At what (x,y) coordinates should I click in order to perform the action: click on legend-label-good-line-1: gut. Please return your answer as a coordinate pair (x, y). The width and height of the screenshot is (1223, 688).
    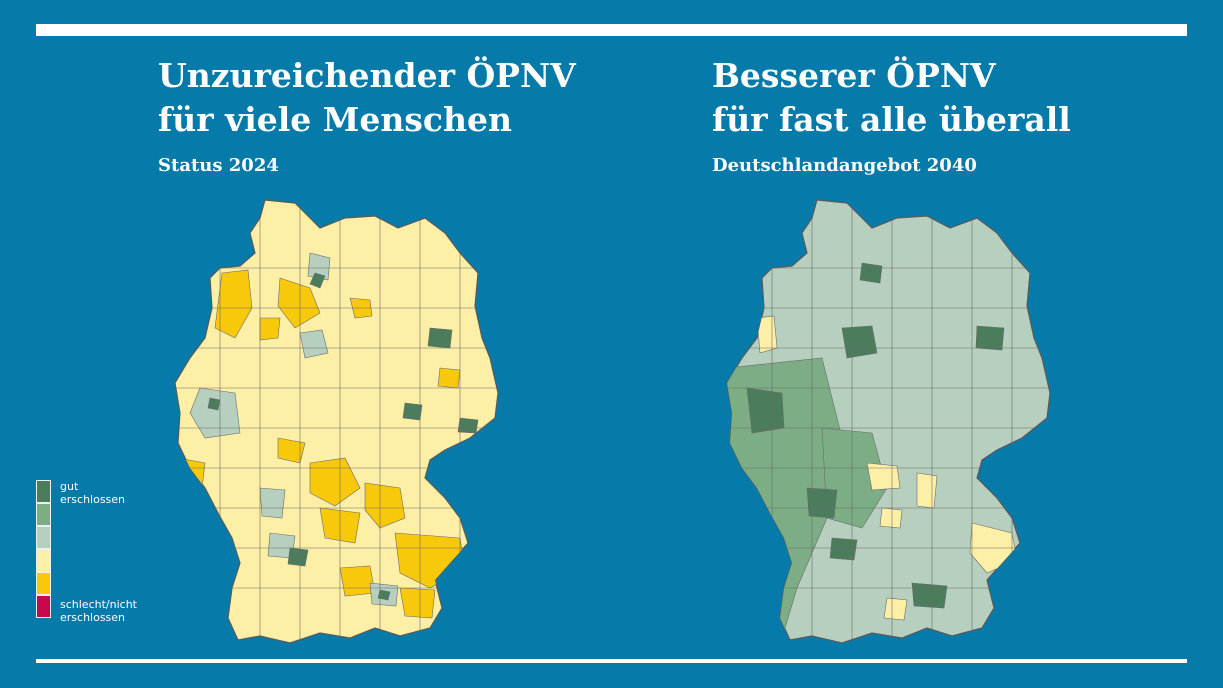
    Looking at the image, I should click on (69, 486).